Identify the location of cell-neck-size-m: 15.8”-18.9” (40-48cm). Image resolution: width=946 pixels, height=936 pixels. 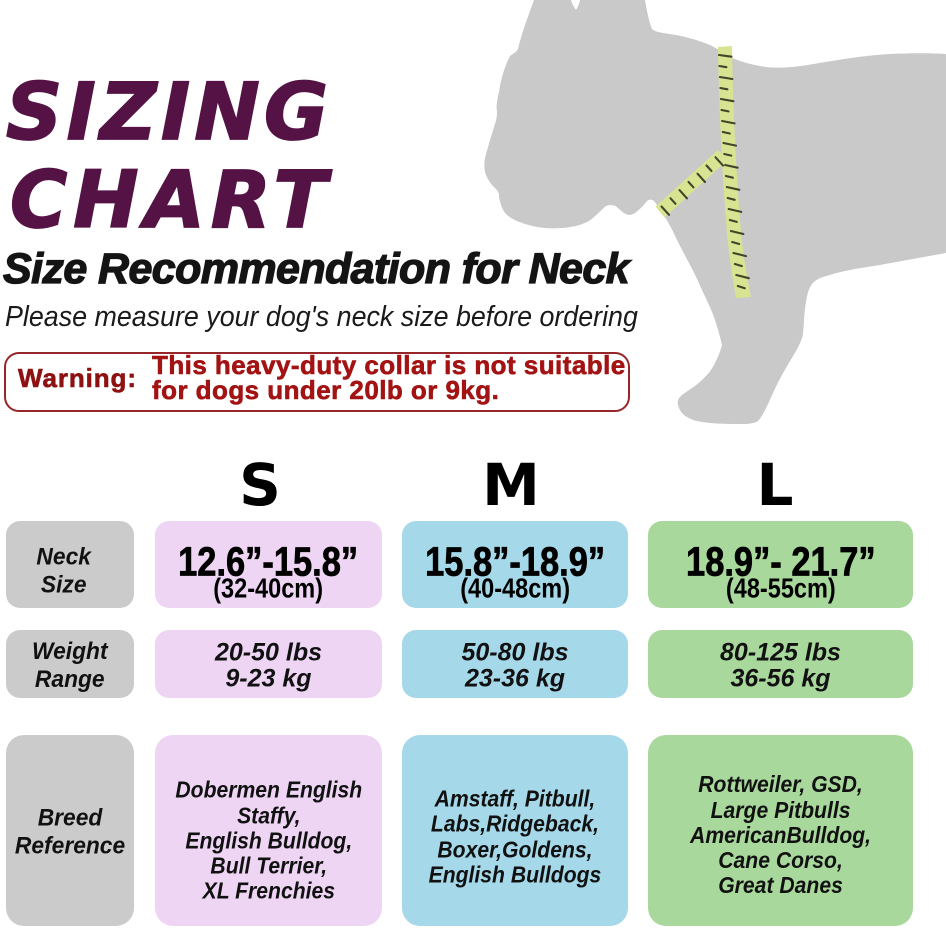
(515, 564).